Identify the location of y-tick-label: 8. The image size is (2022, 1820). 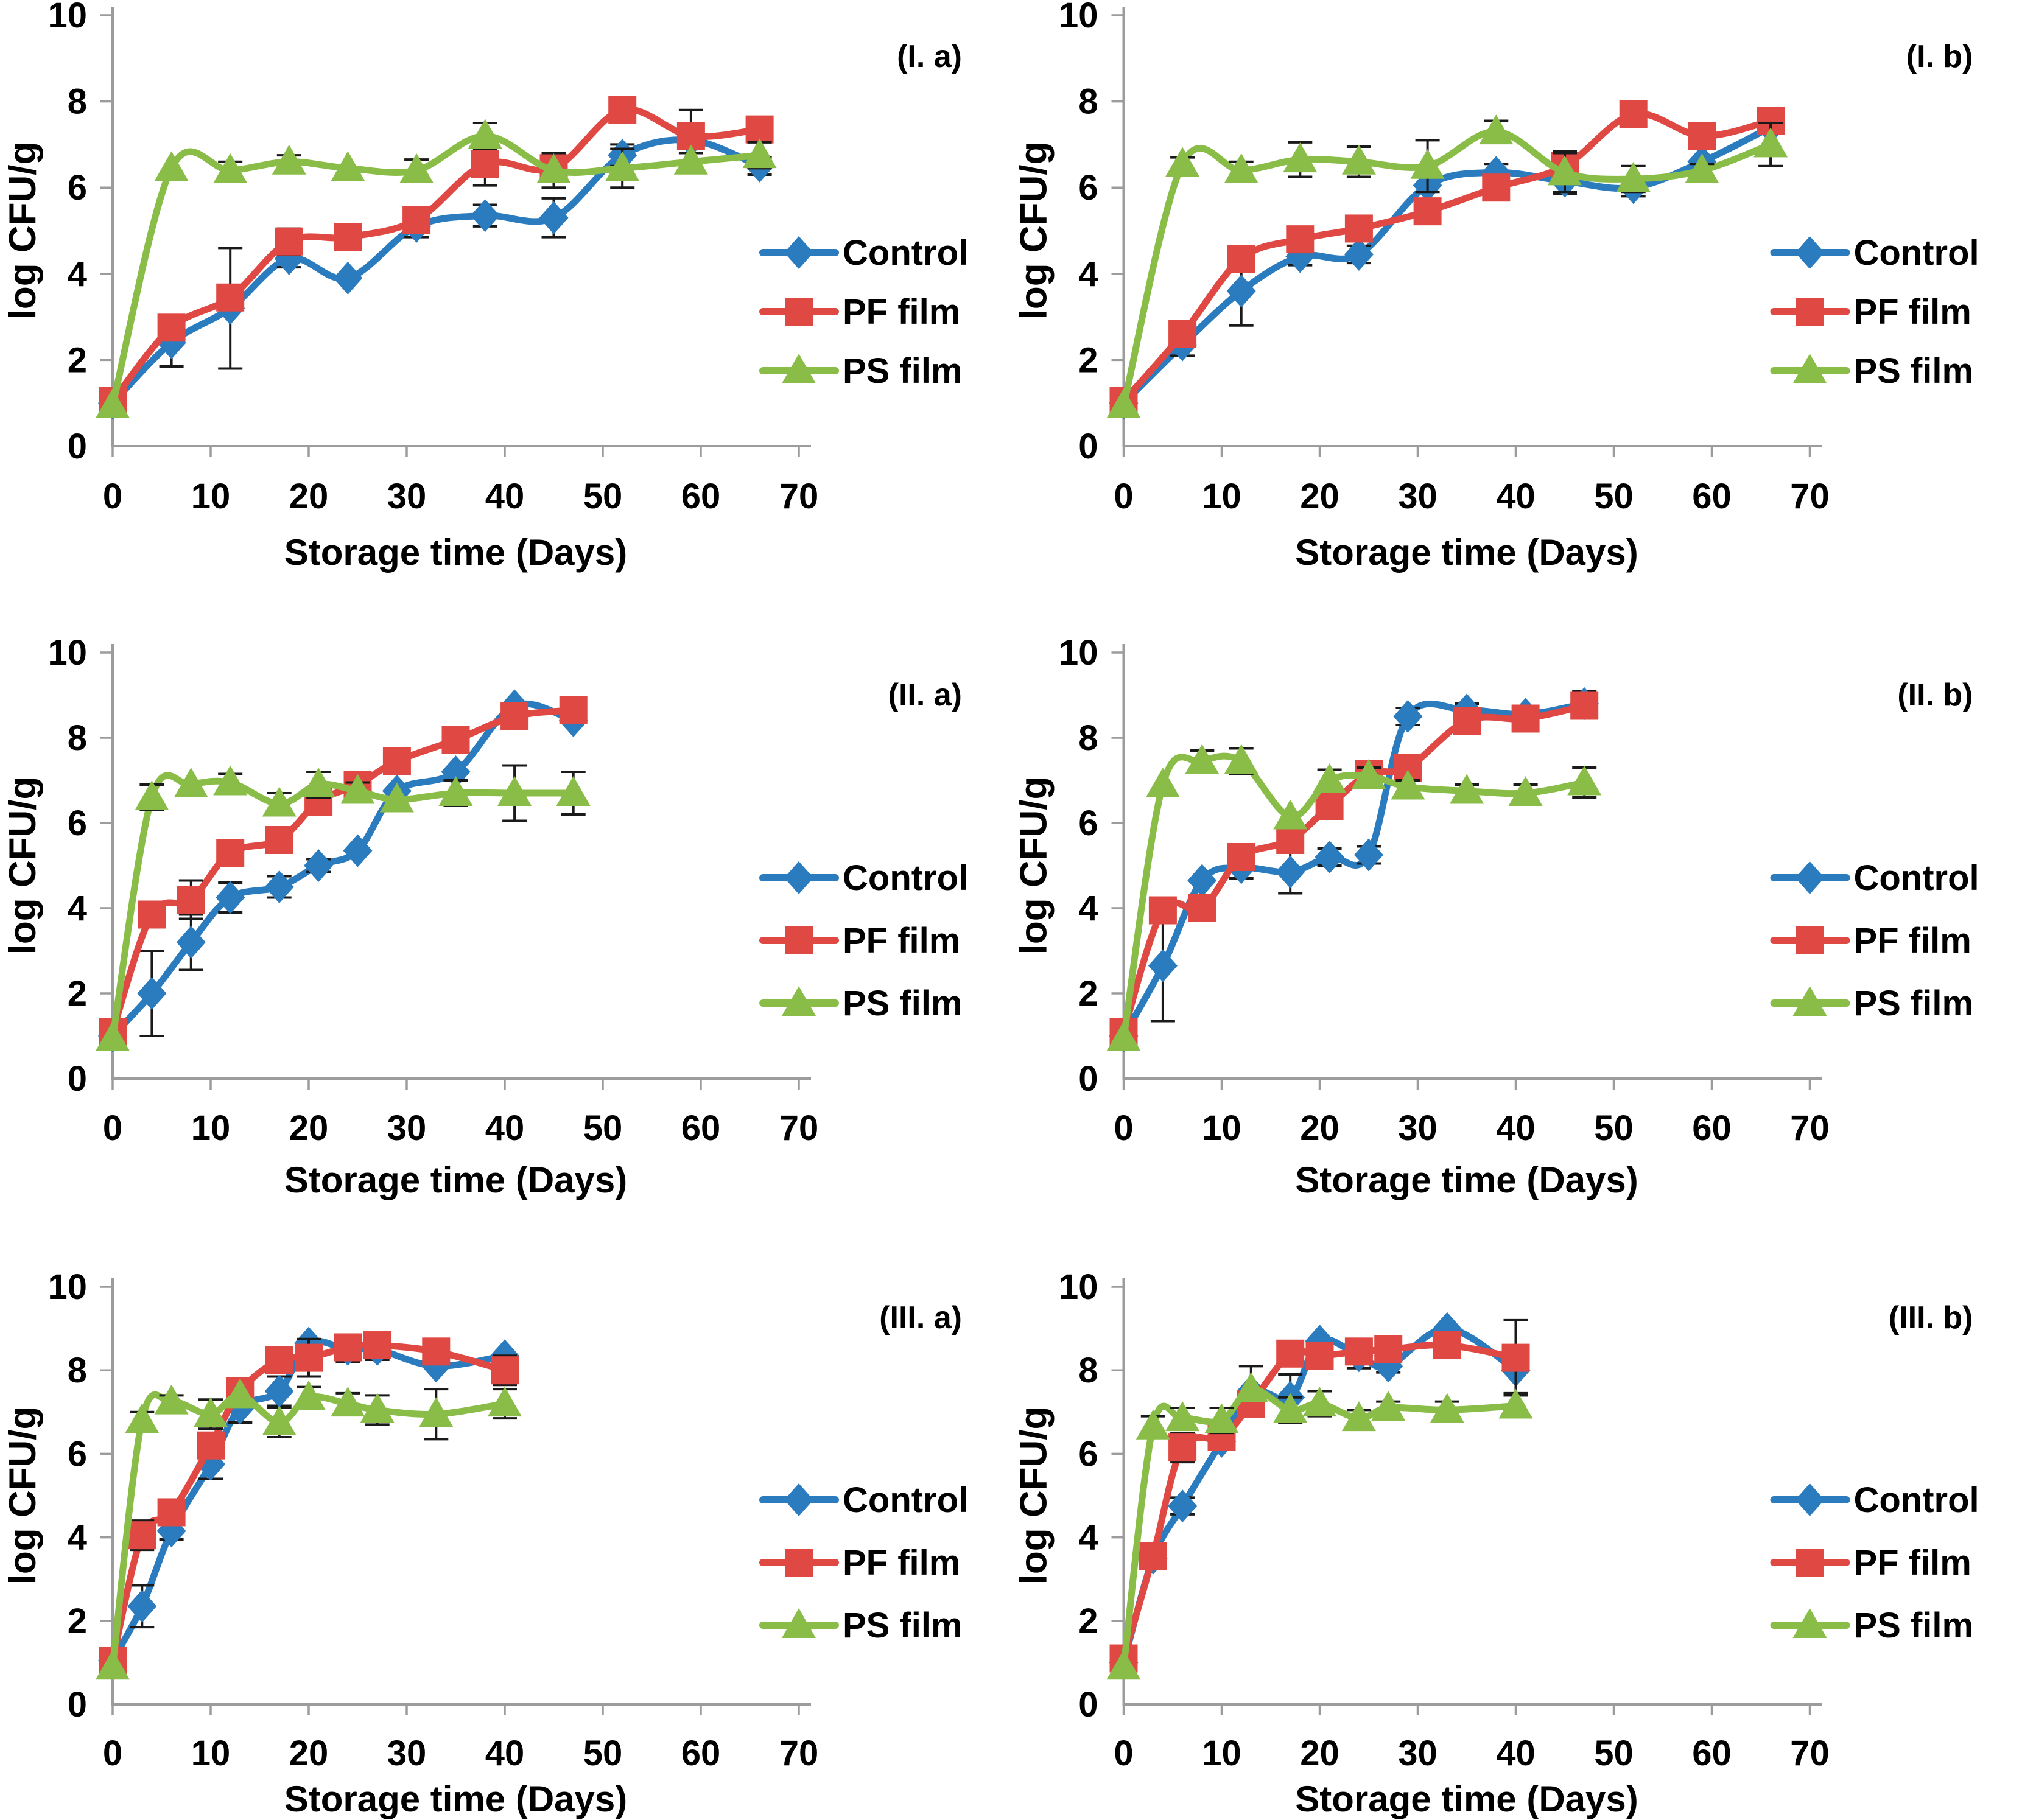
(77, 1370).